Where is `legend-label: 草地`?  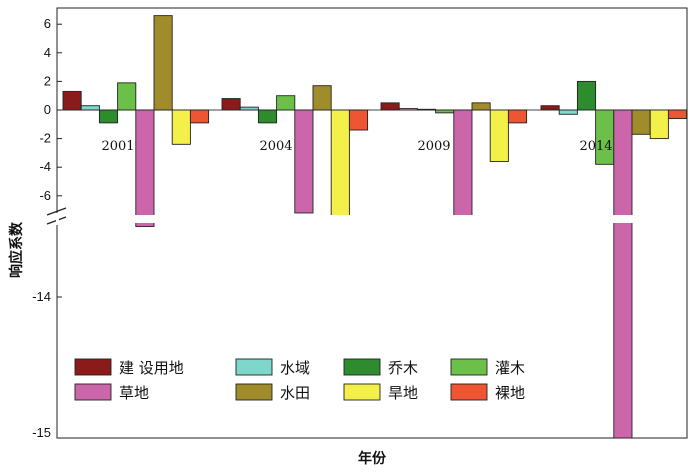
legend-label: 草地 is located at coordinates (134, 393).